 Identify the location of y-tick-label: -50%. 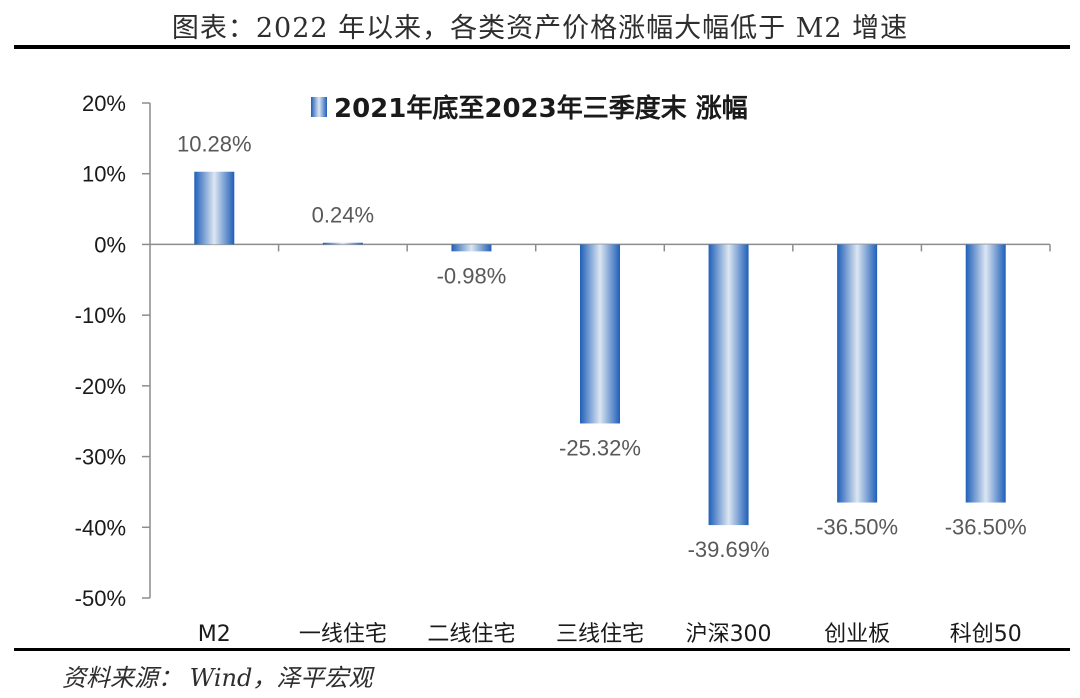
(100, 598).